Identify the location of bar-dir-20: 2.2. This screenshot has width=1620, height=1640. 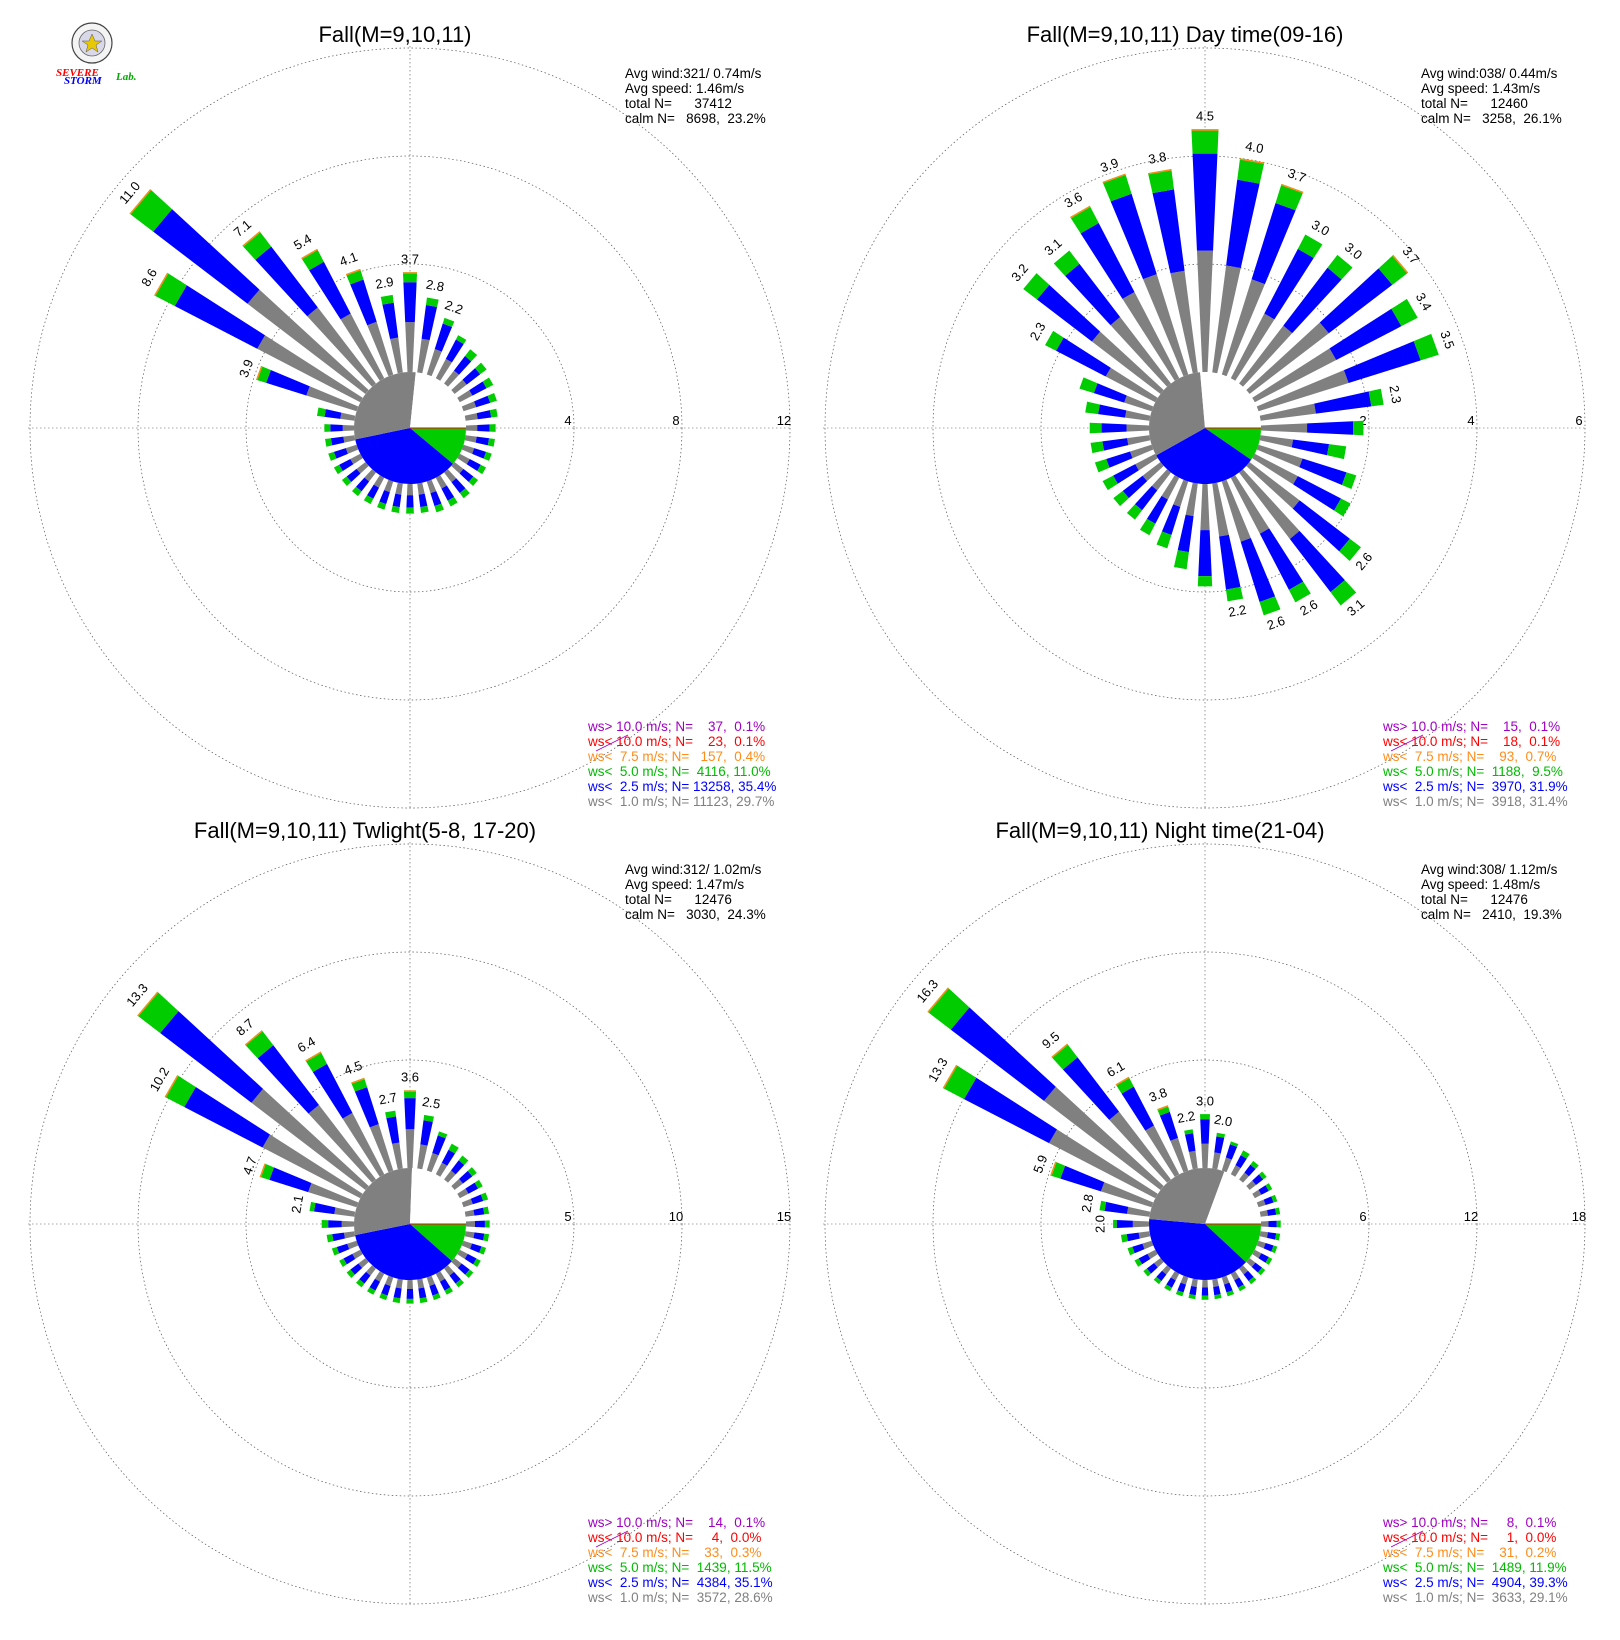
(445, 337).